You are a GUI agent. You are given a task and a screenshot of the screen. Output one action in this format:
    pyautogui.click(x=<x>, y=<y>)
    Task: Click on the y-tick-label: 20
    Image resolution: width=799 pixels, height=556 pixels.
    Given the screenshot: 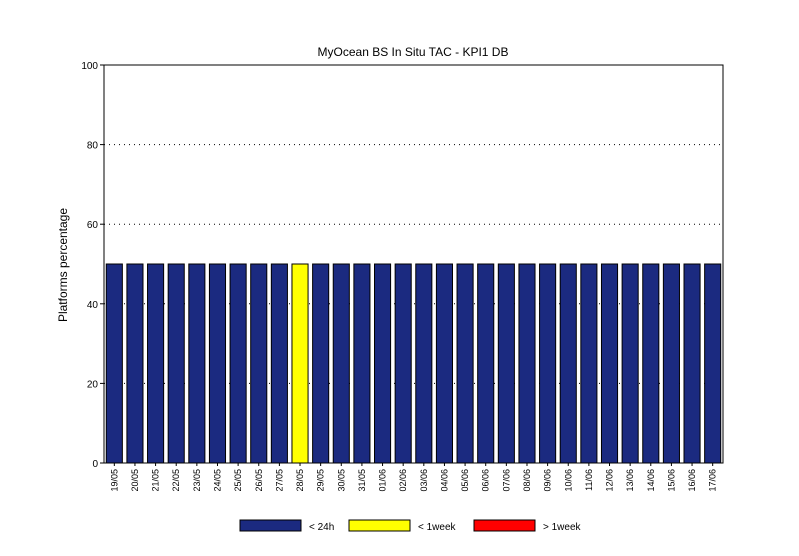 What is the action you would take?
    pyautogui.click(x=93, y=384)
    